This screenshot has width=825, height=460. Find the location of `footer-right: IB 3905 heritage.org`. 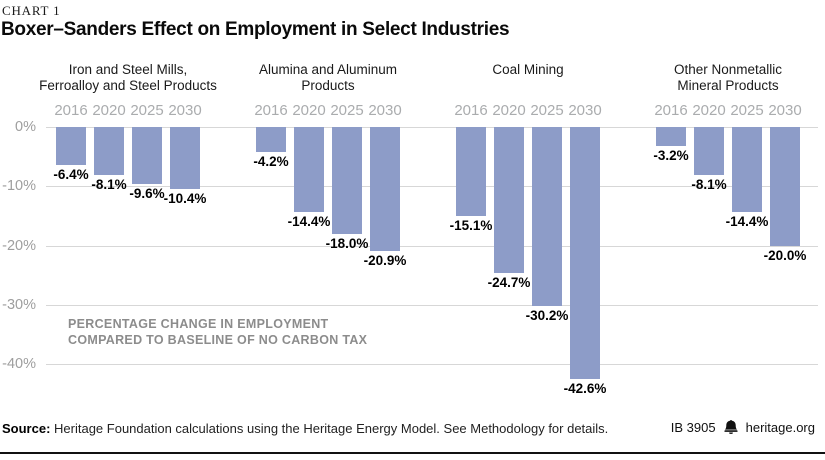

footer-right: IB 3905 heritage.org is located at coordinates (743, 427).